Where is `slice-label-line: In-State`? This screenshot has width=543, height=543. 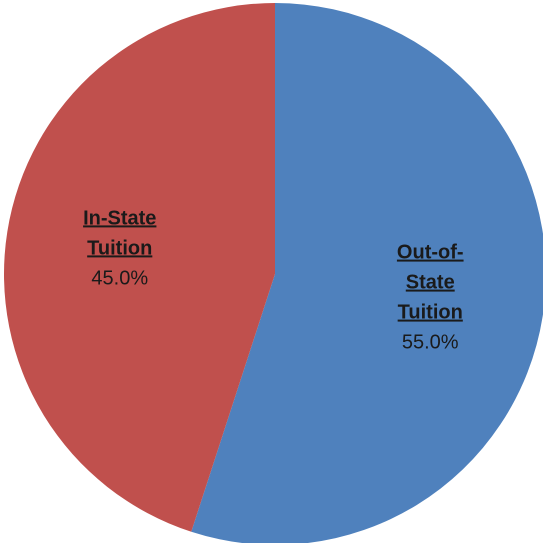 slice-label-line: In-State is located at coordinates (119, 218).